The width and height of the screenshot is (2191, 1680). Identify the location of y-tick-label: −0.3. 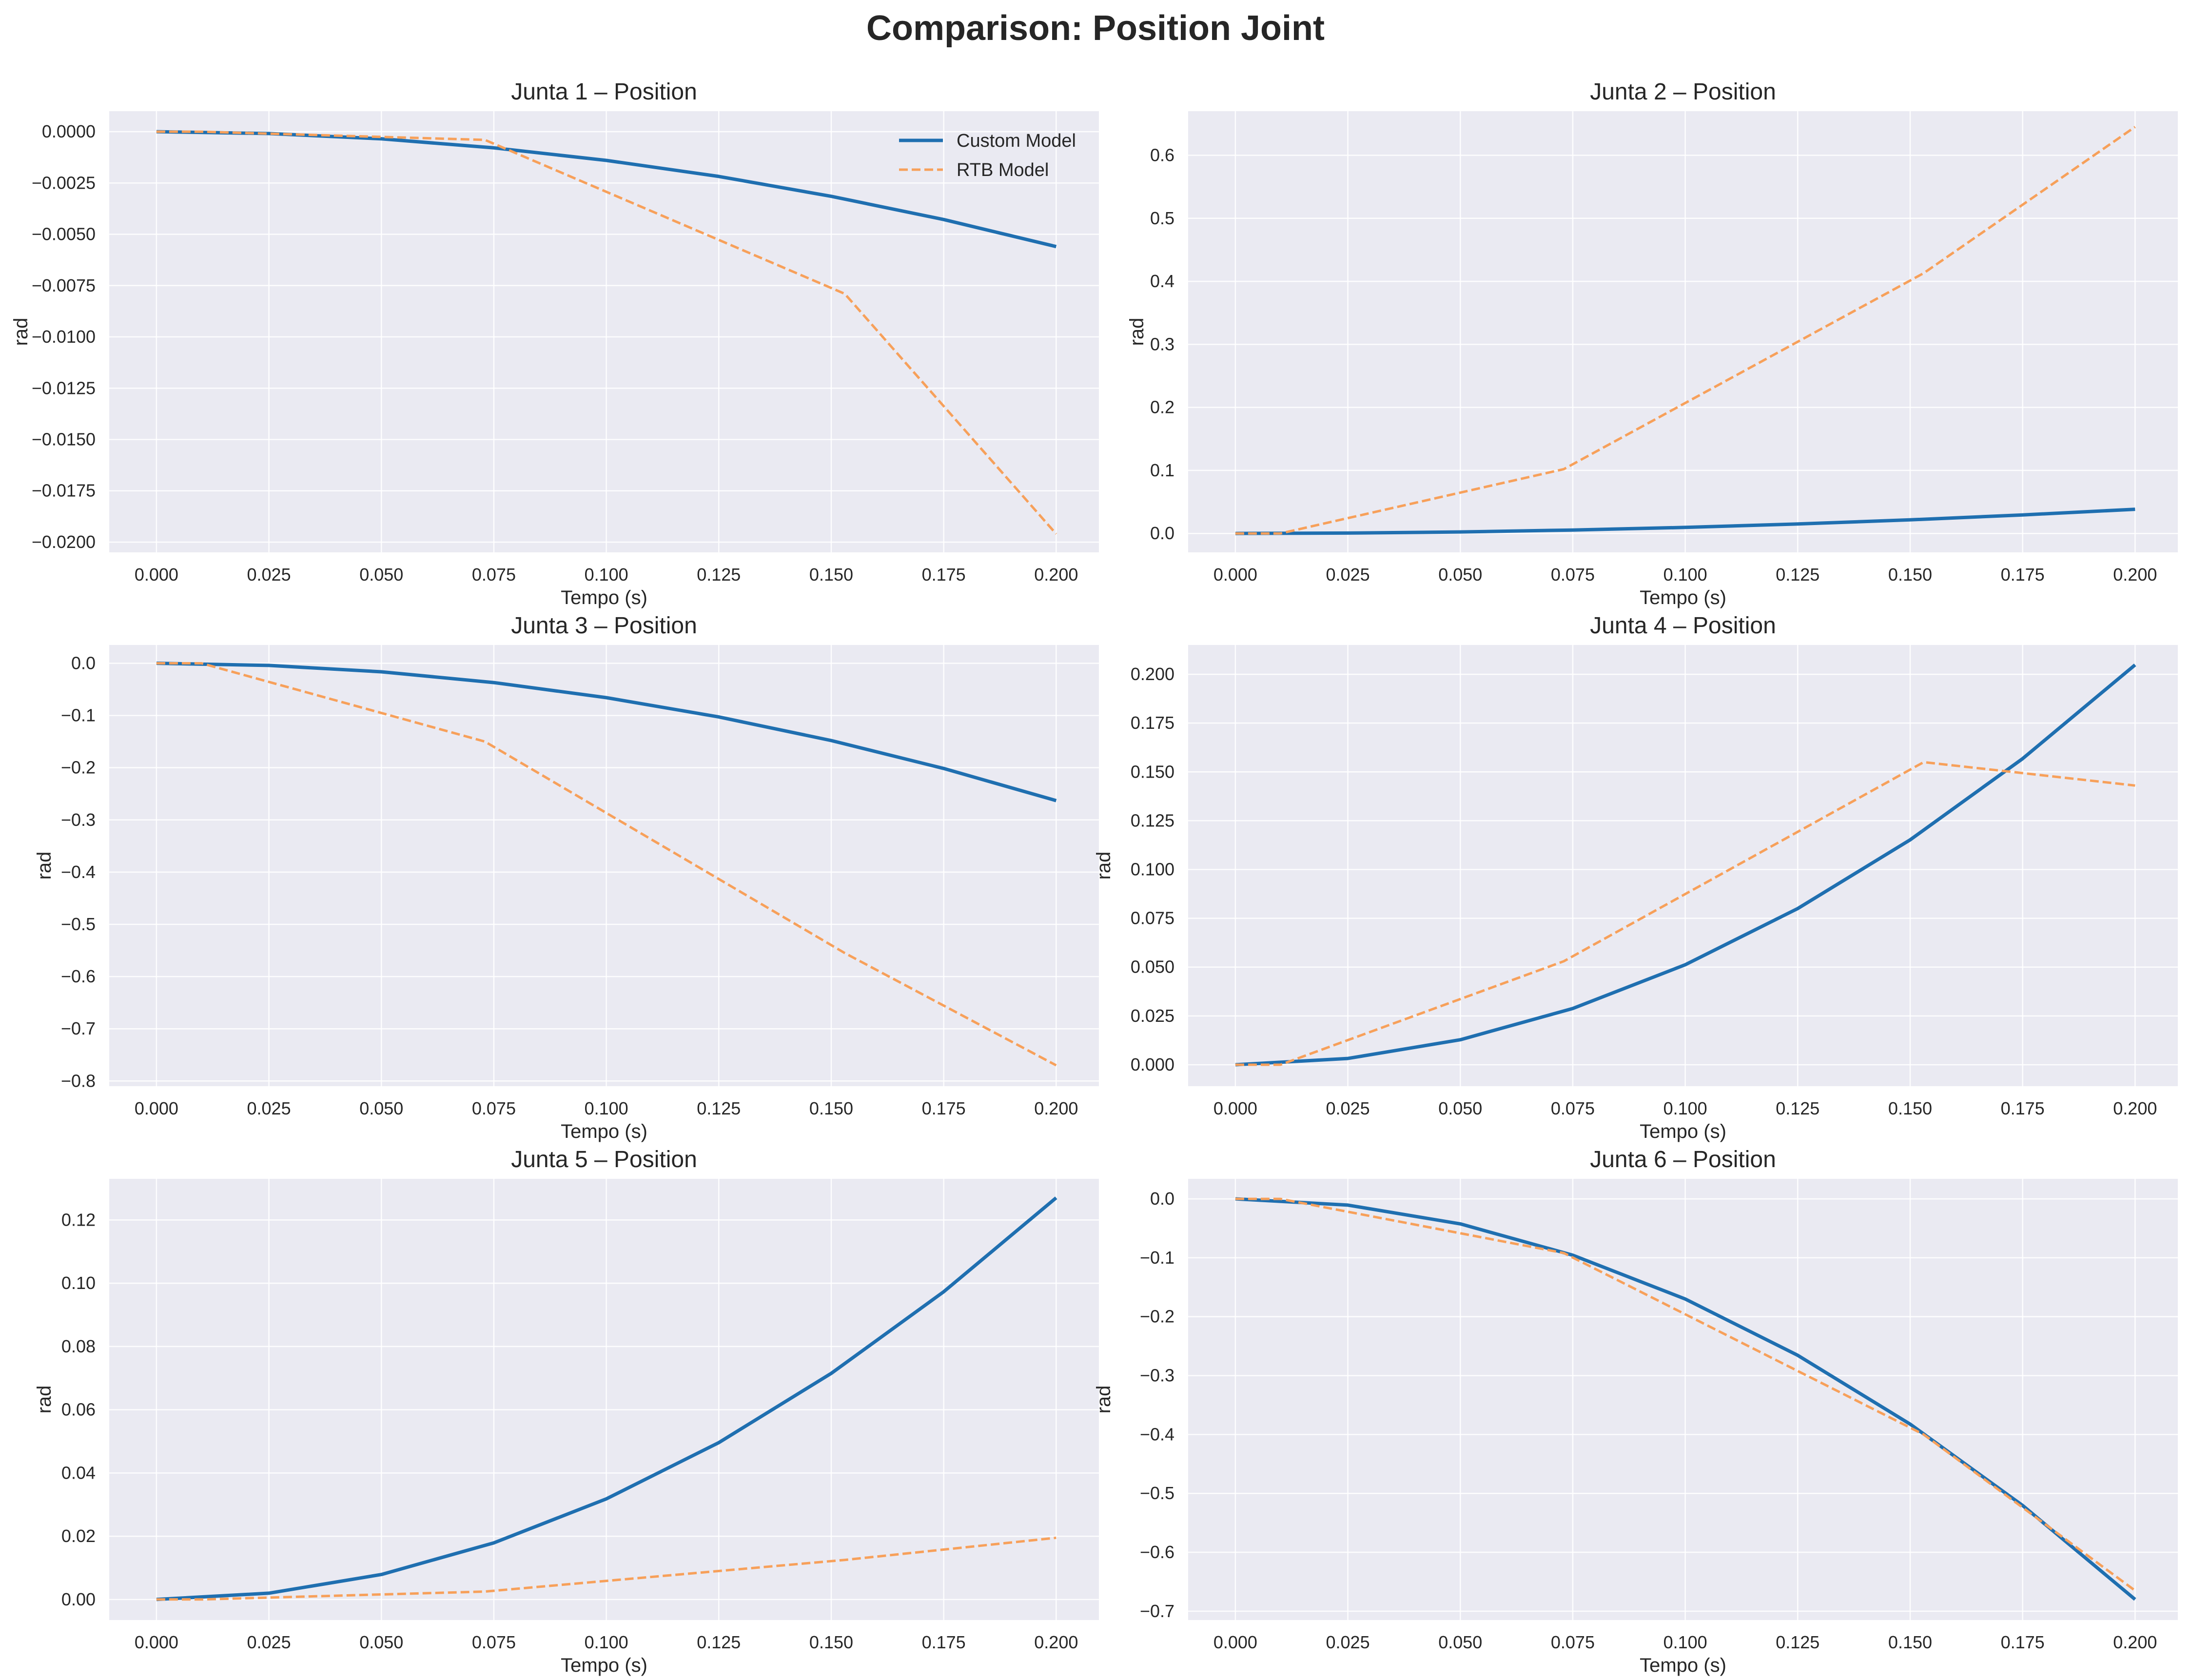
(79, 820).